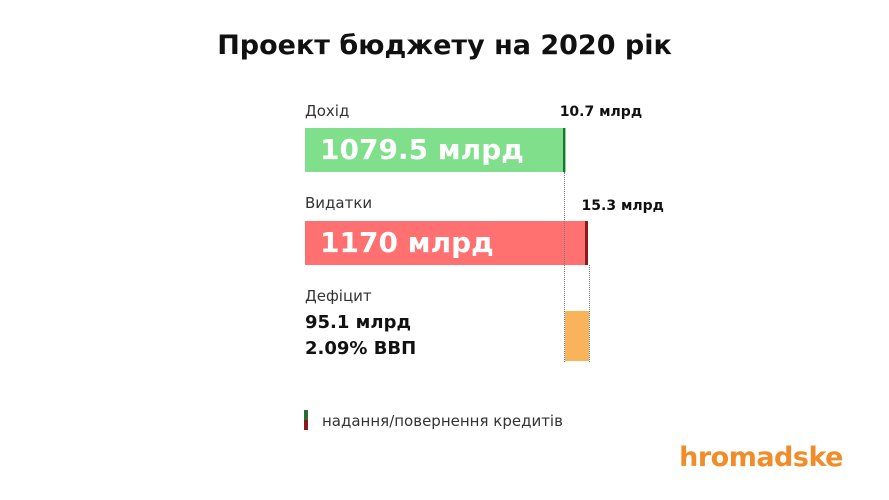  I want to click on deficit-value-label: 95.1 млрд, so click(358, 322).